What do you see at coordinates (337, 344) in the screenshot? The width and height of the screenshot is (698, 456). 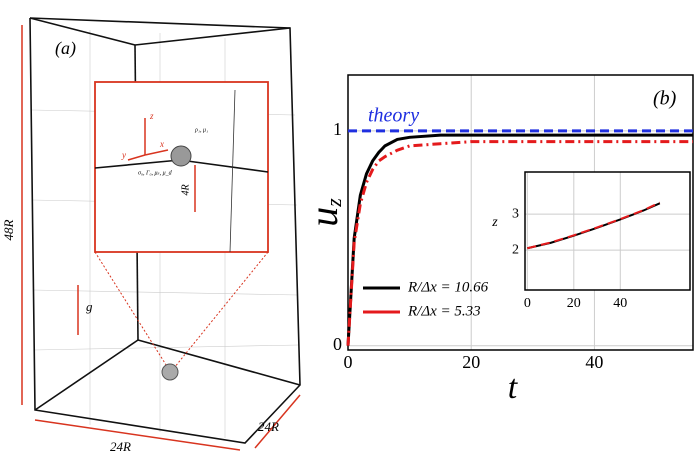 I see `y-tick-label: 0` at bounding box center [337, 344].